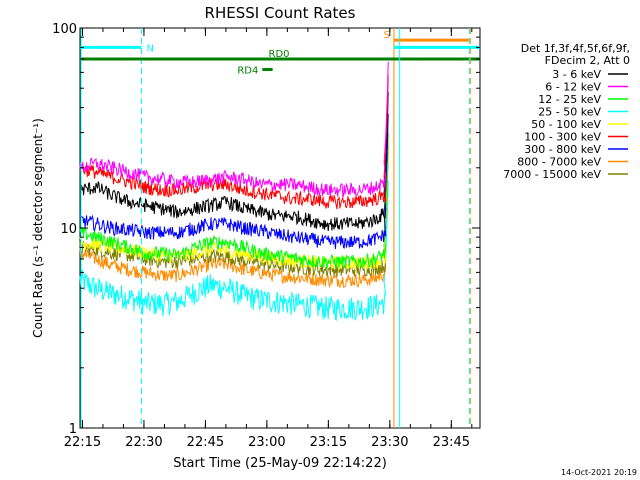  I want to click on legend-label-1: 6 - 12 keV, so click(573, 87).